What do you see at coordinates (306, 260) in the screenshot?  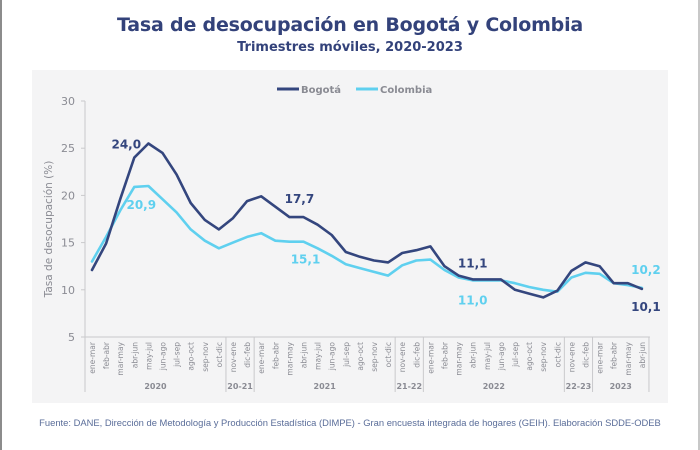 I see `data-label: 15,1` at bounding box center [306, 260].